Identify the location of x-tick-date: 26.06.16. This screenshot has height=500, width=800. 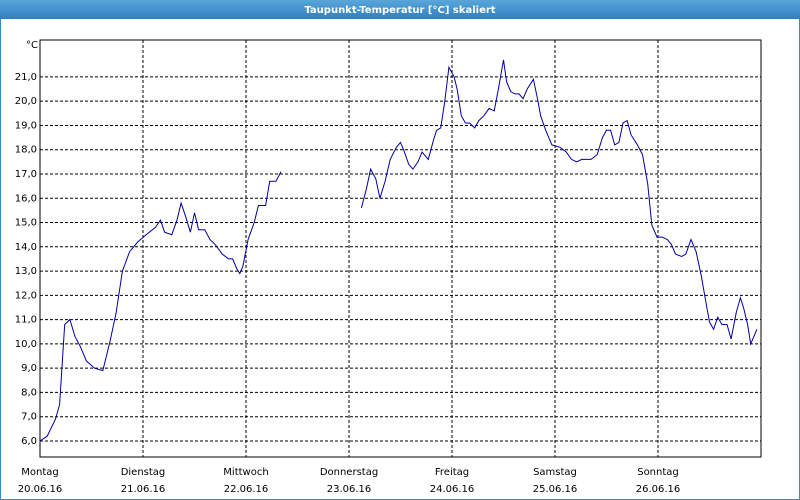
(658, 489).